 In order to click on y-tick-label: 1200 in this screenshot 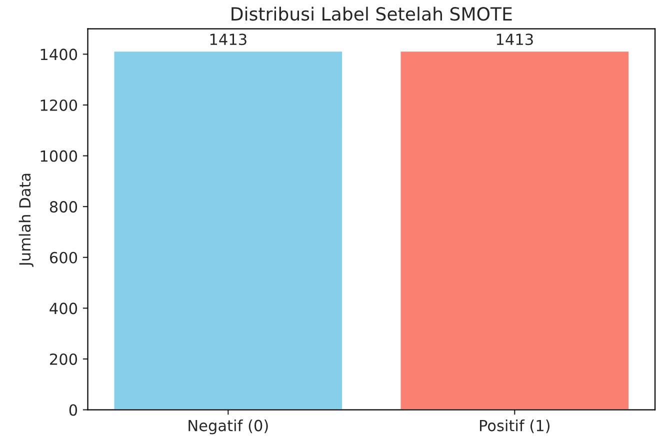, I will do `click(59, 105)`.